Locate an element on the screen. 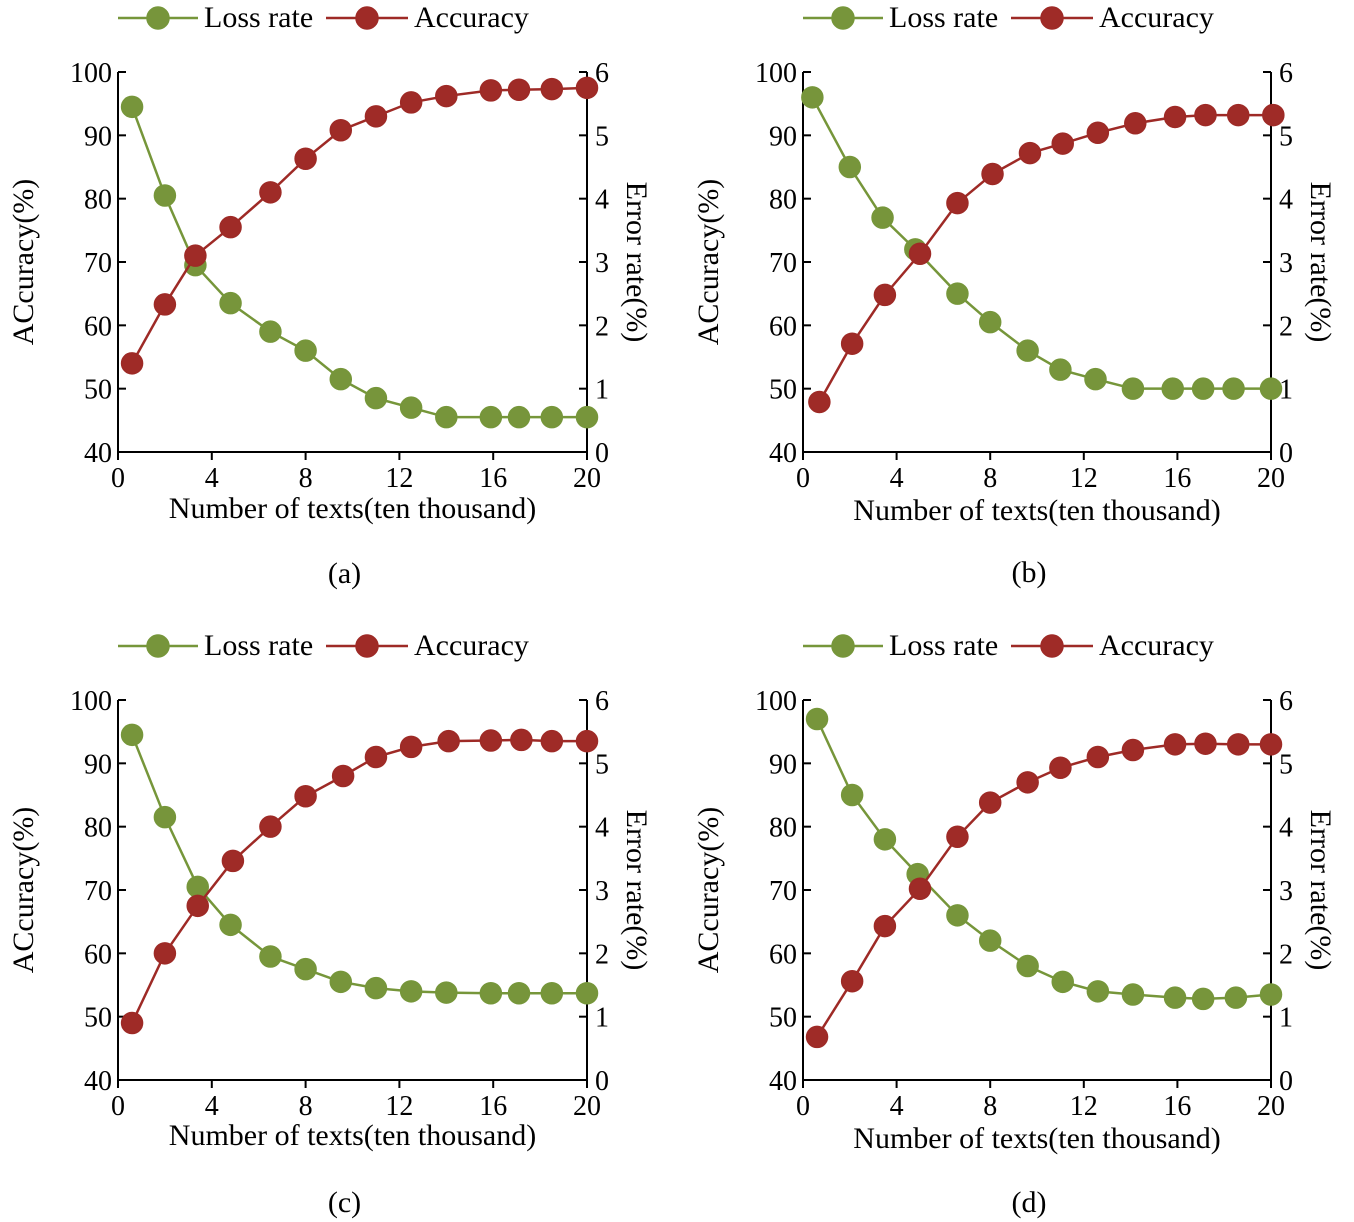 This screenshot has width=1354, height=1222. left-tick-label: 40 is located at coordinates (98, 1081).